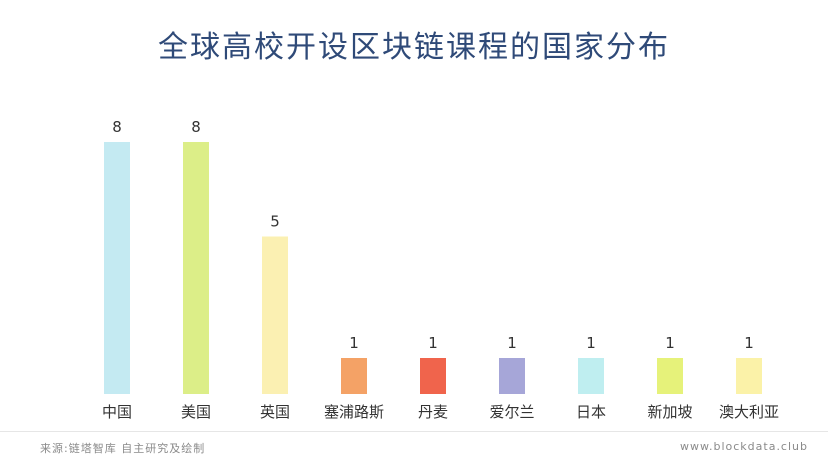 This screenshot has width=828, height=466. I want to click on data-label-1: 8, so click(196, 127).